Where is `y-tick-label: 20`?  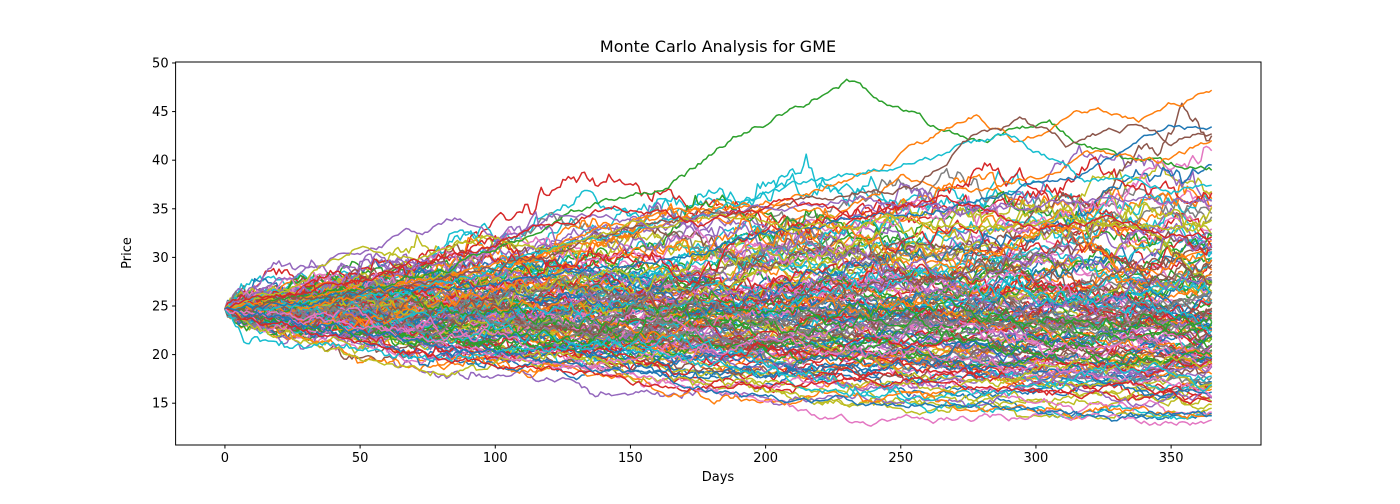 y-tick-label: 20 is located at coordinates (160, 355).